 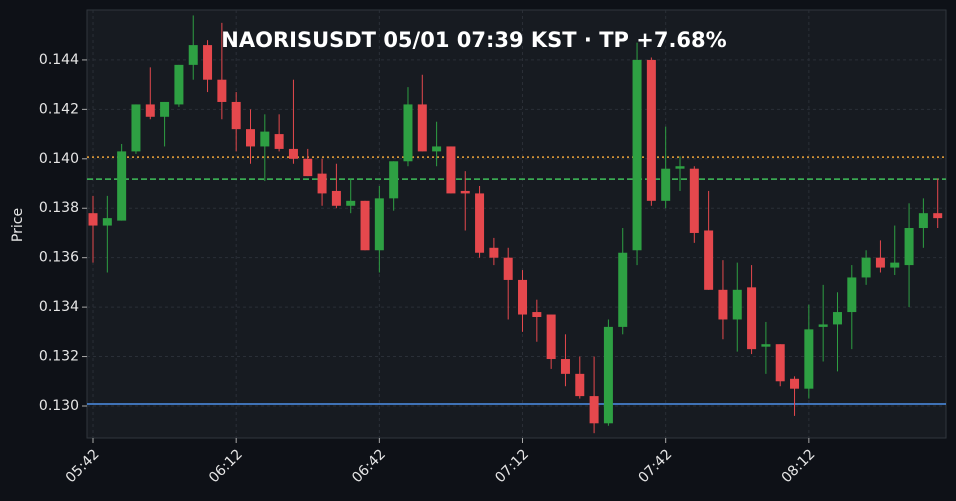 What do you see at coordinates (59, 307) in the screenshot?
I see `y-tick-label: 0.134` at bounding box center [59, 307].